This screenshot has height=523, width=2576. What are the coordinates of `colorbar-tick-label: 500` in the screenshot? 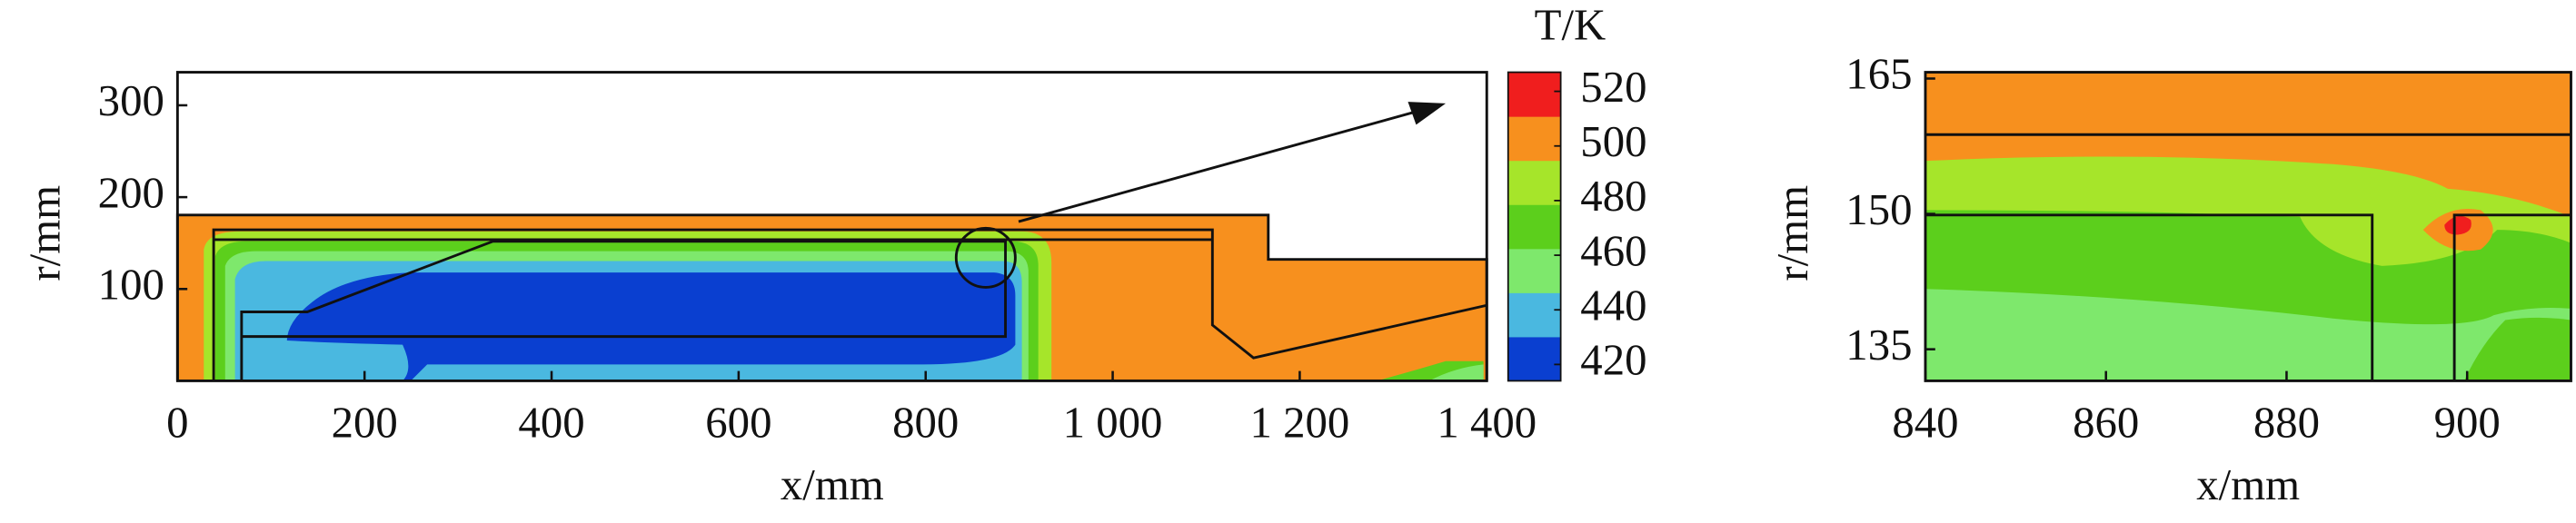 It's located at (1613, 142).